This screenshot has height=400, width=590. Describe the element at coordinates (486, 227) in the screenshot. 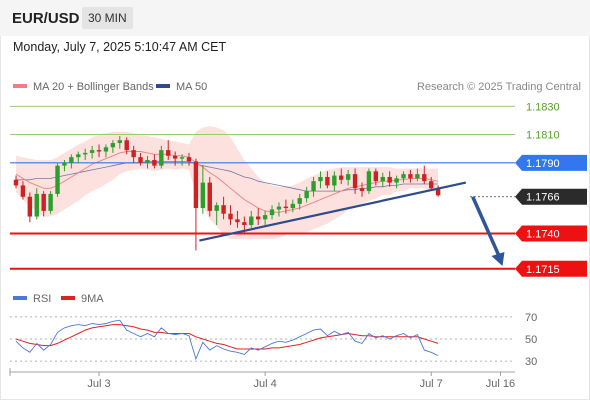

I see `forecast-arrow-shaft` at that location.